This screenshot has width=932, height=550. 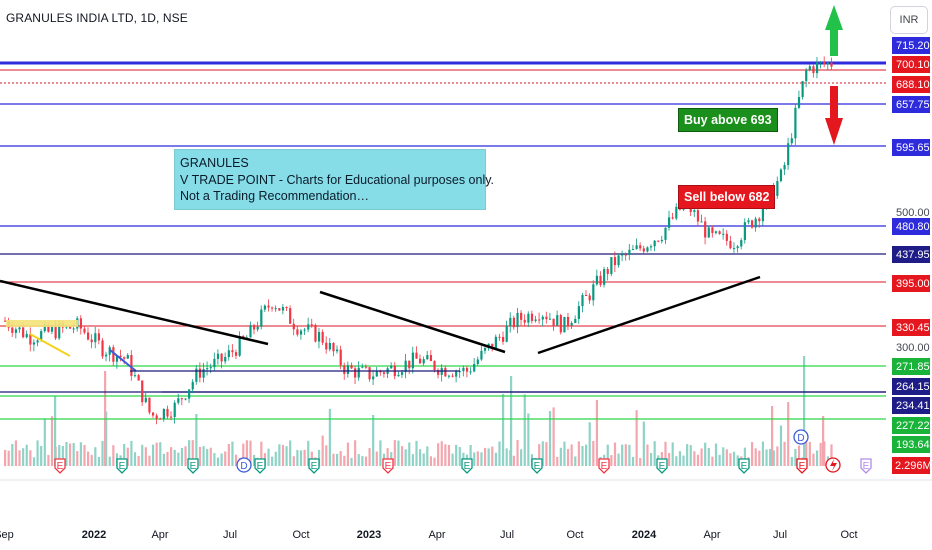 What do you see at coordinates (802, 466) in the screenshot?
I see `earnings-marker: E` at bounding box center [802, 466].